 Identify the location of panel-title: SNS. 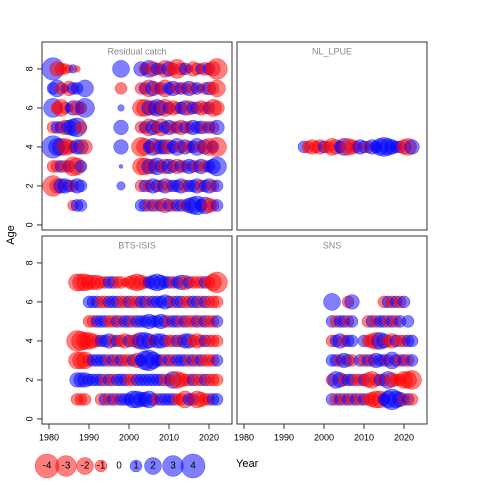
(332, 245).